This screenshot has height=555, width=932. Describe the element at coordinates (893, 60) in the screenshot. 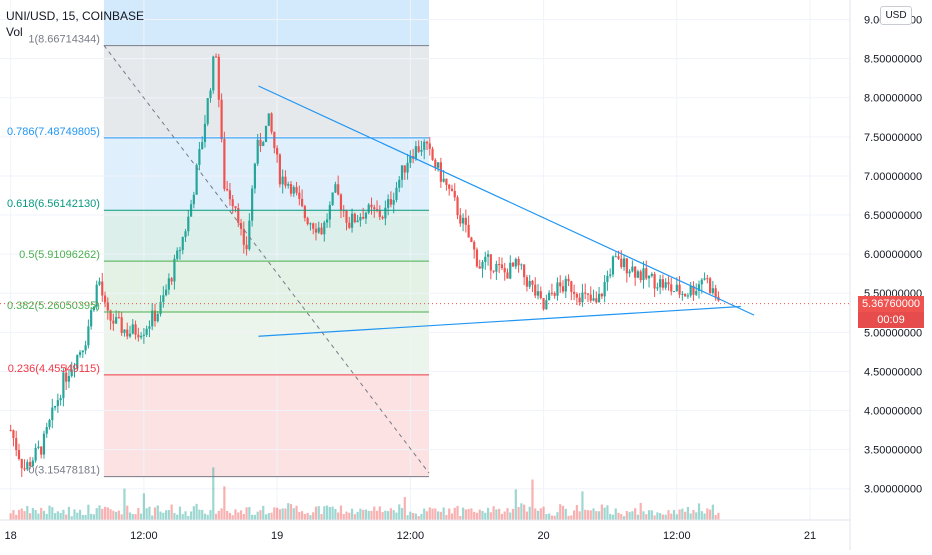

I see `y-tick-label: 8.50000000` at that location.